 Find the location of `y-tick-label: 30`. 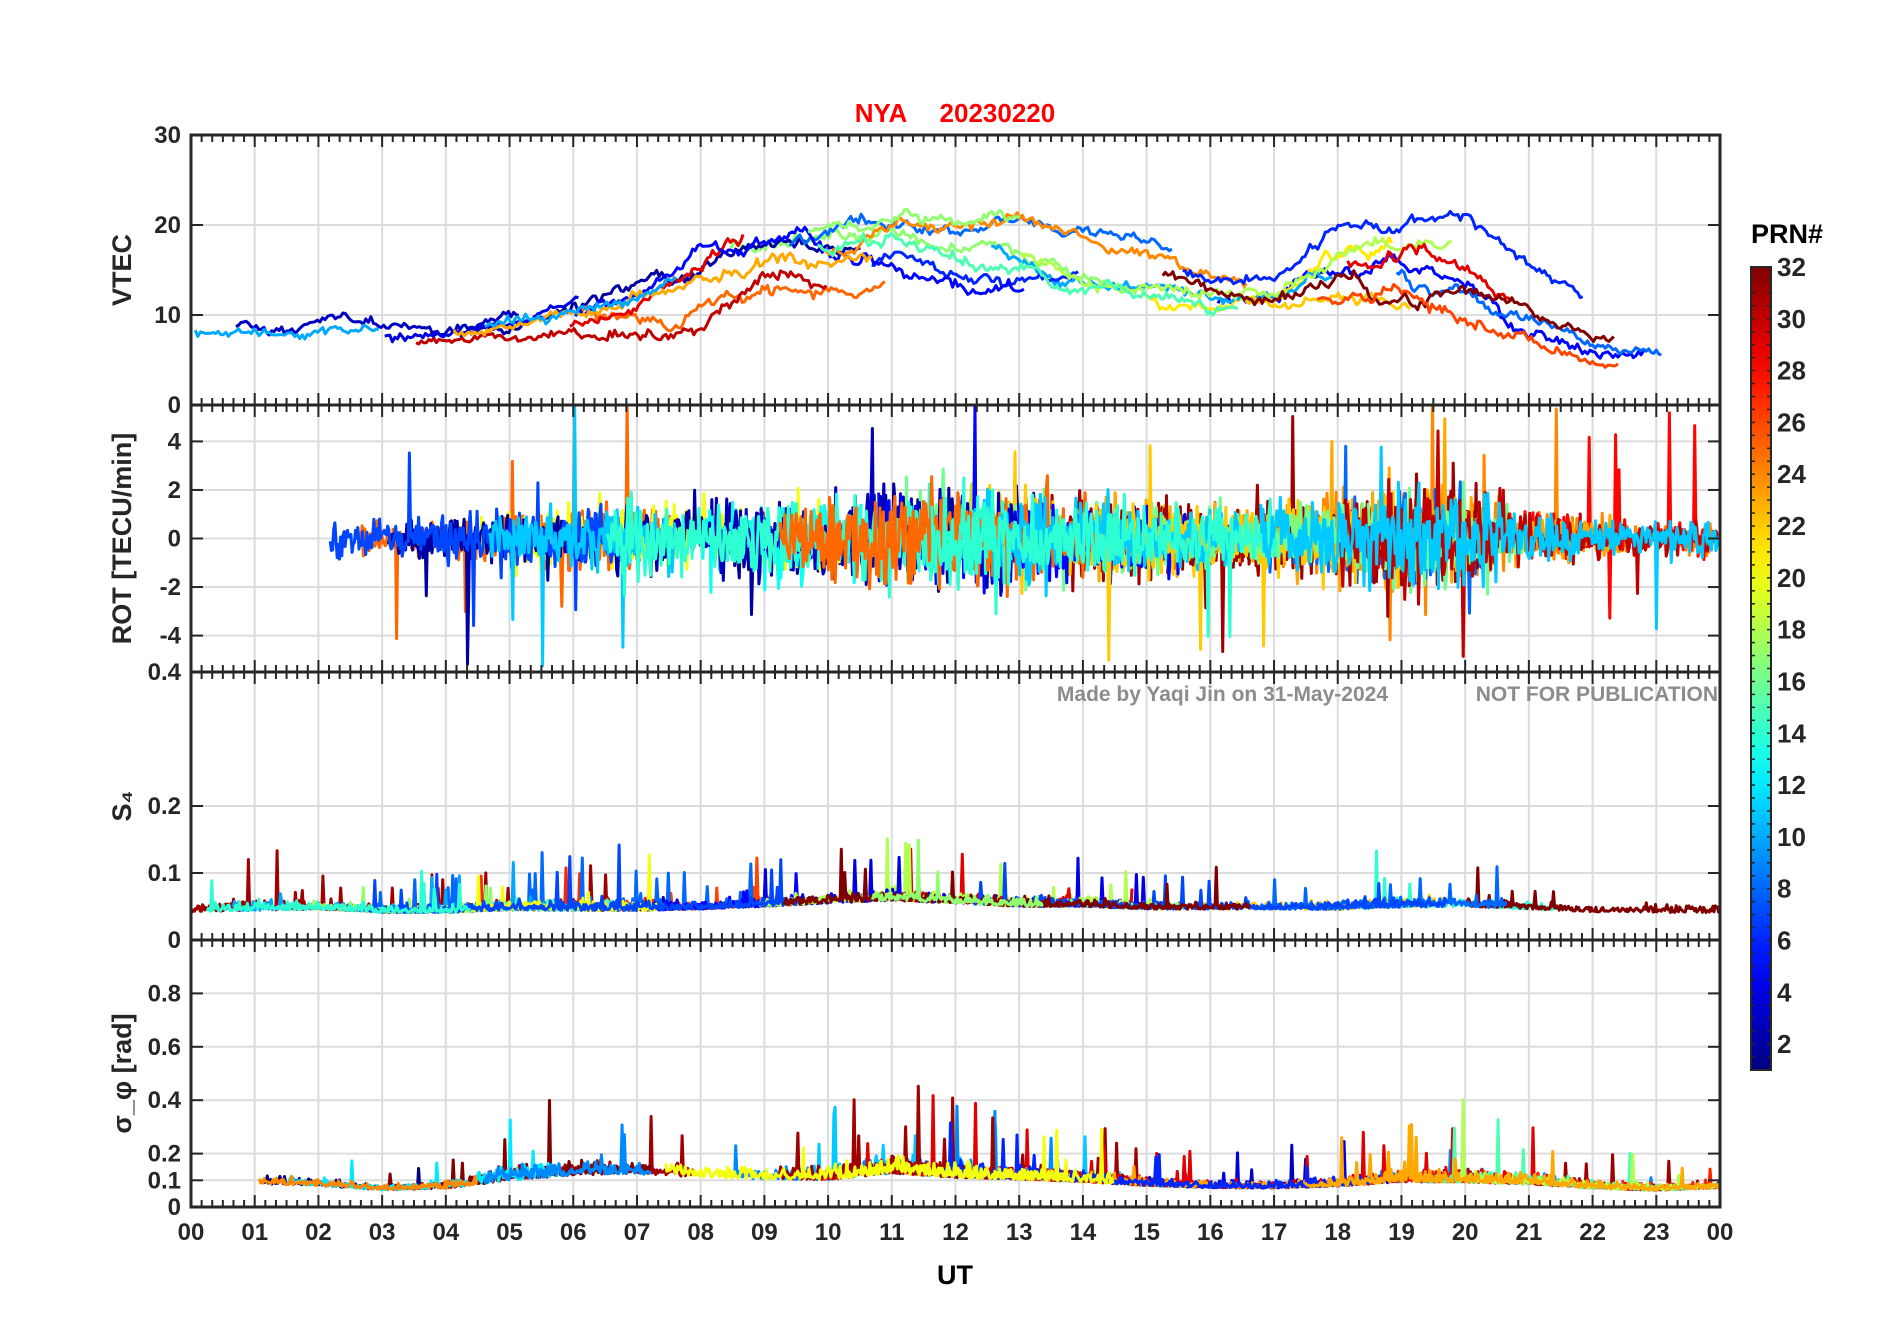

y-tick-label: 30 is located at coordinates (167, 135).